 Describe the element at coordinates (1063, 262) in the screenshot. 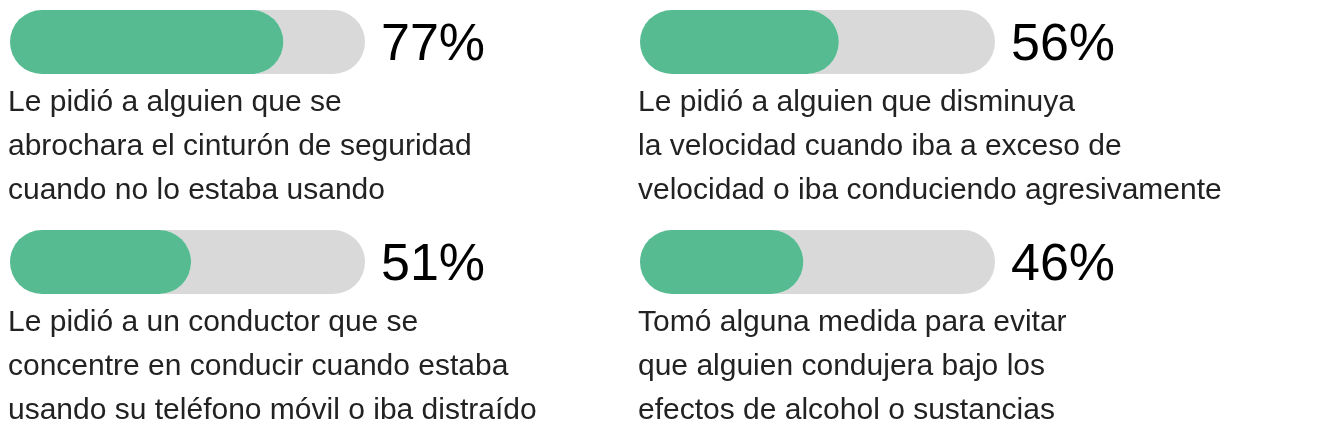

I see `data-label: 46%` at that location.